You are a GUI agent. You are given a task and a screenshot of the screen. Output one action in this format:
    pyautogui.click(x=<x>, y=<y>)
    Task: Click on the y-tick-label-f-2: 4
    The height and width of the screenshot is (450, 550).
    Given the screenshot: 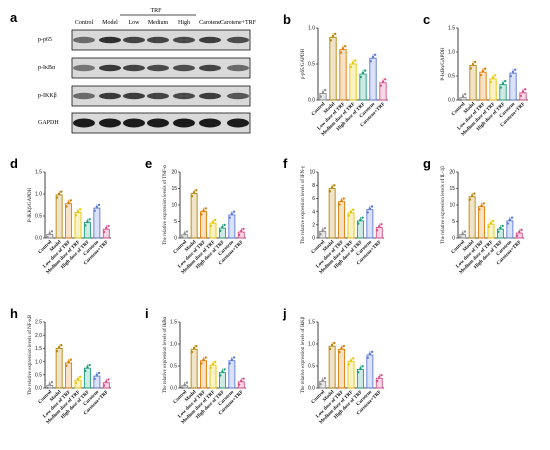 What is the action you would take?
    pyautogui.click(x=313, y=212)
    